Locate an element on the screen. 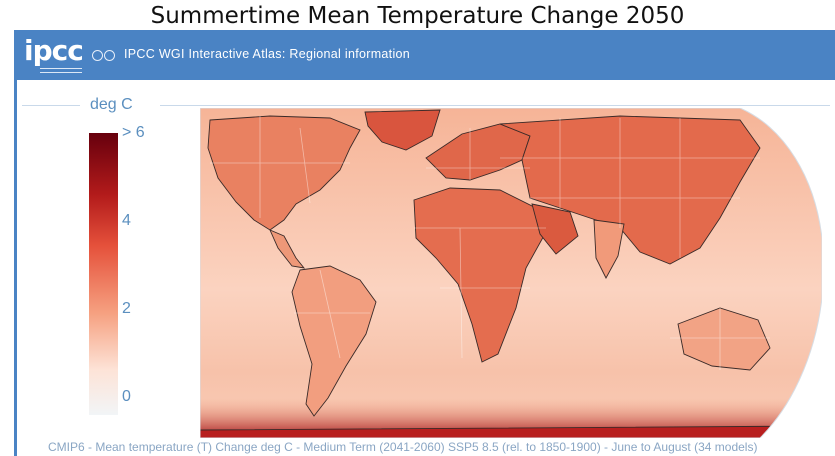 Image resolution: width=835 pixels, height=456 pixels. ipcc-logo: ipcc is located at coordinates (55, 55).